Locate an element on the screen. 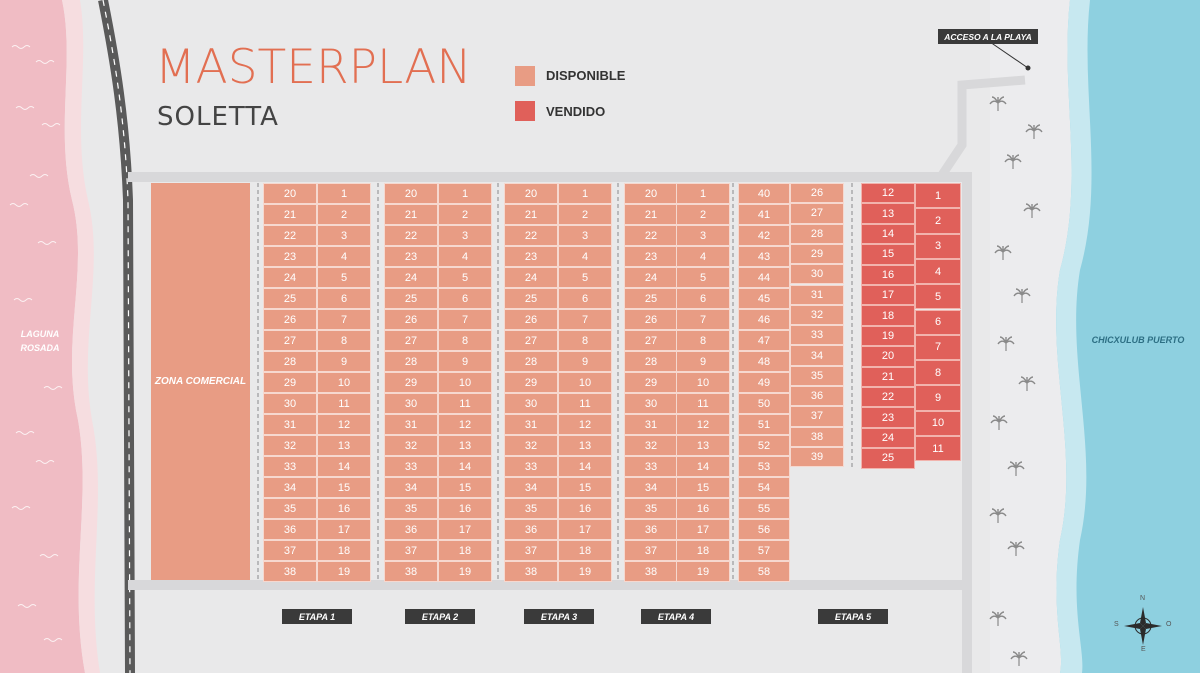 This screenshot has height=673, width=1200. etapa4-lot-11: 11 is located at coordinates (703, 403).